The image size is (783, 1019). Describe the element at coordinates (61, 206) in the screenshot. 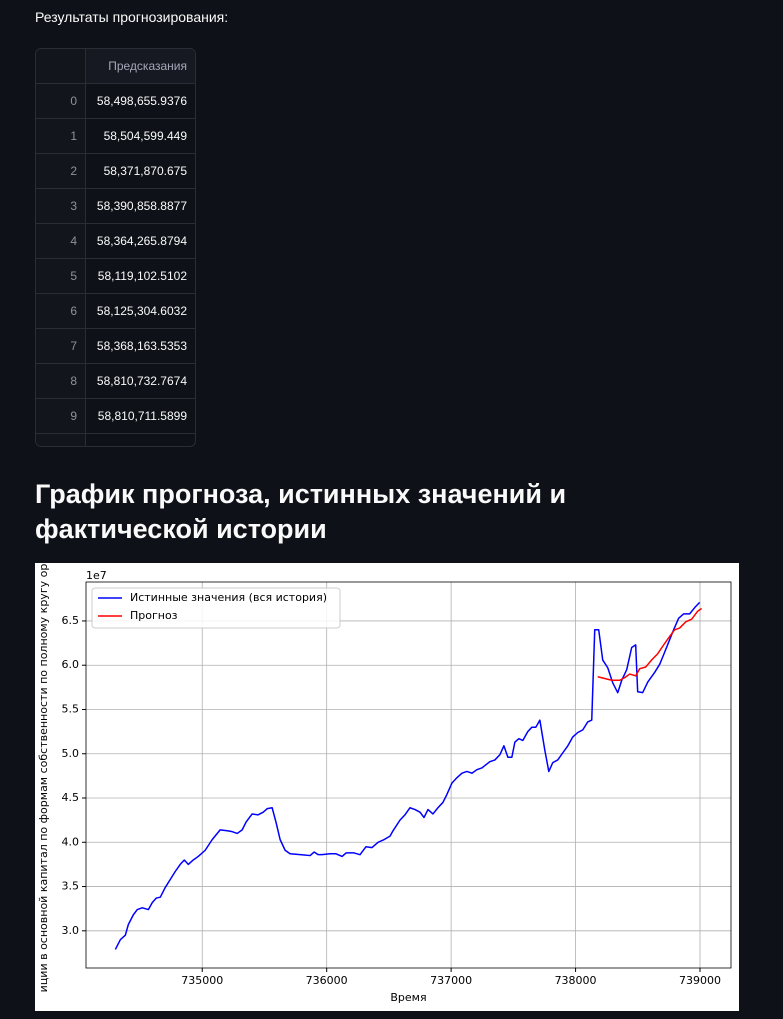

I see `row-index: 3` at that location.